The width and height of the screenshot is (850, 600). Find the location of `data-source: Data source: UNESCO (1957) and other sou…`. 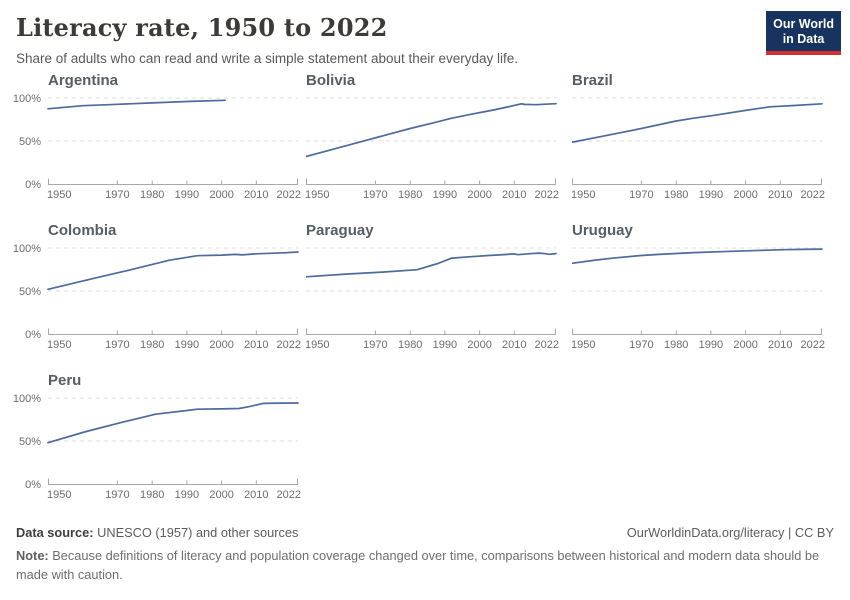

data-source: Data source: UNESCO (1957) and other sou… is located at coordinates (157, 532).